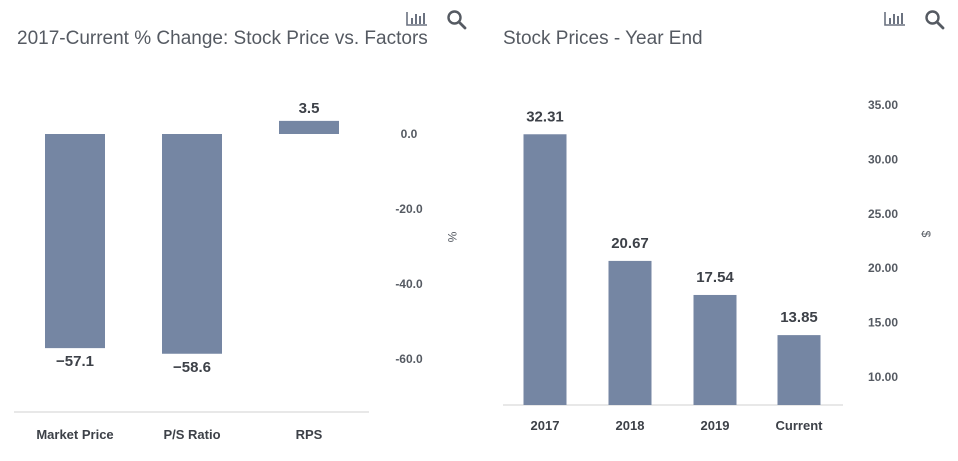  What do you see at coordinates (630, 243) in the screenshot?
I see `data-label: 20.67` at bounding box center [630, 243].